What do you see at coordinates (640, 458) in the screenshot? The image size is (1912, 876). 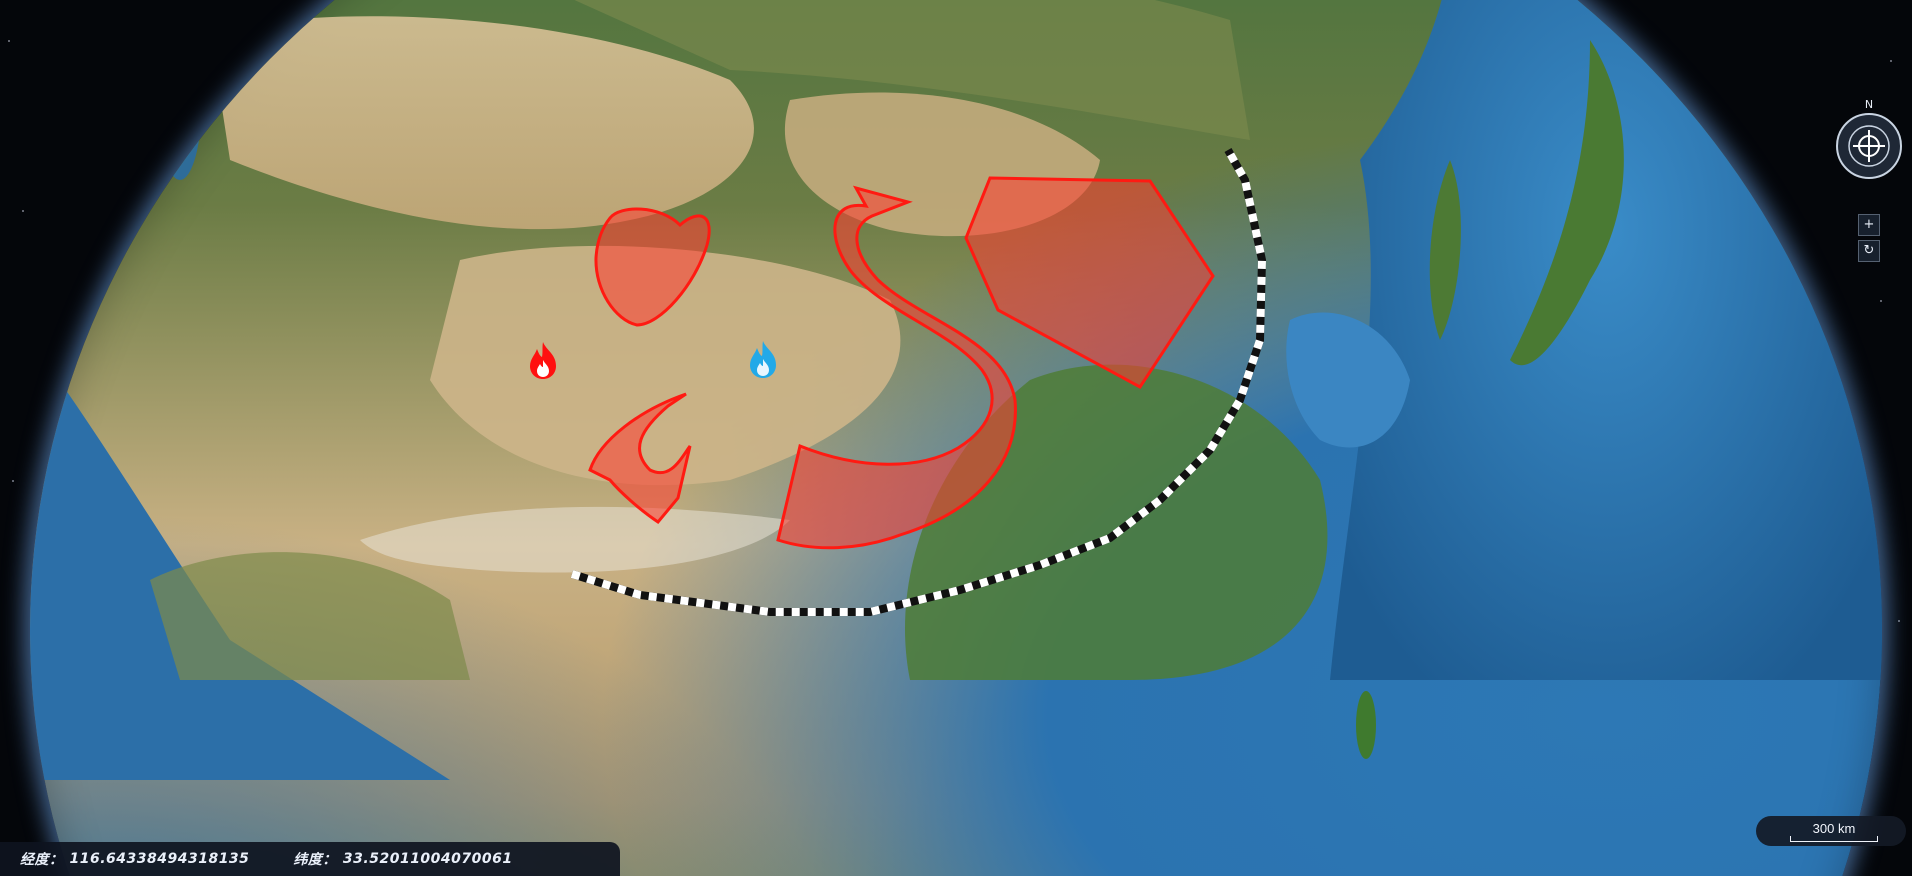 I see `plot-arrow-small` at bounding box center [640, 458].